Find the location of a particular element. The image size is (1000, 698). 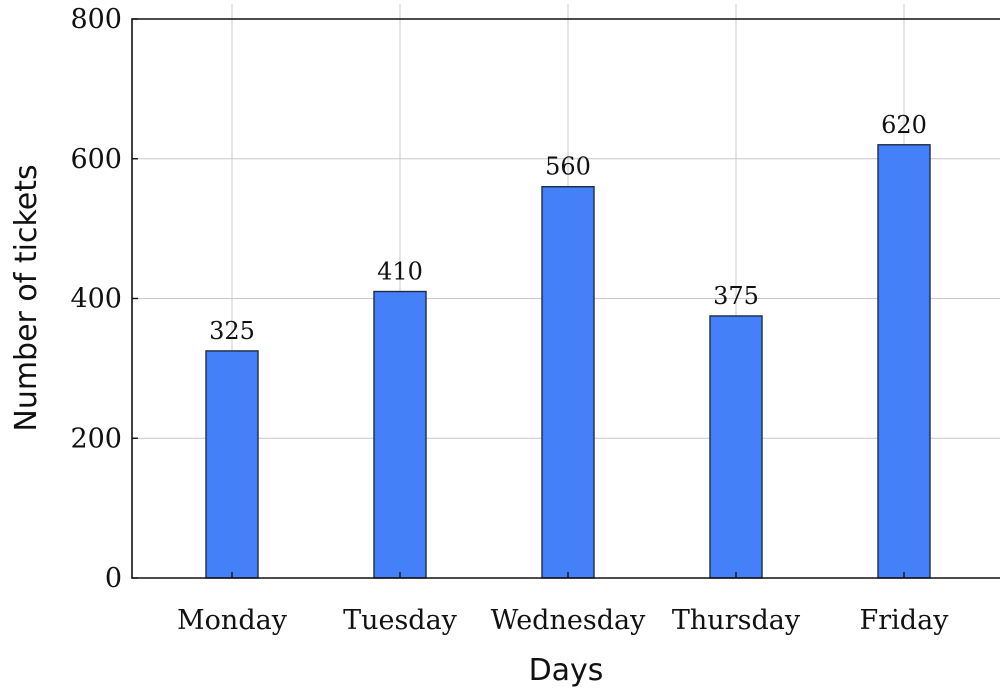

x-tick-label: Thursday is located at coordinates (736, 620).